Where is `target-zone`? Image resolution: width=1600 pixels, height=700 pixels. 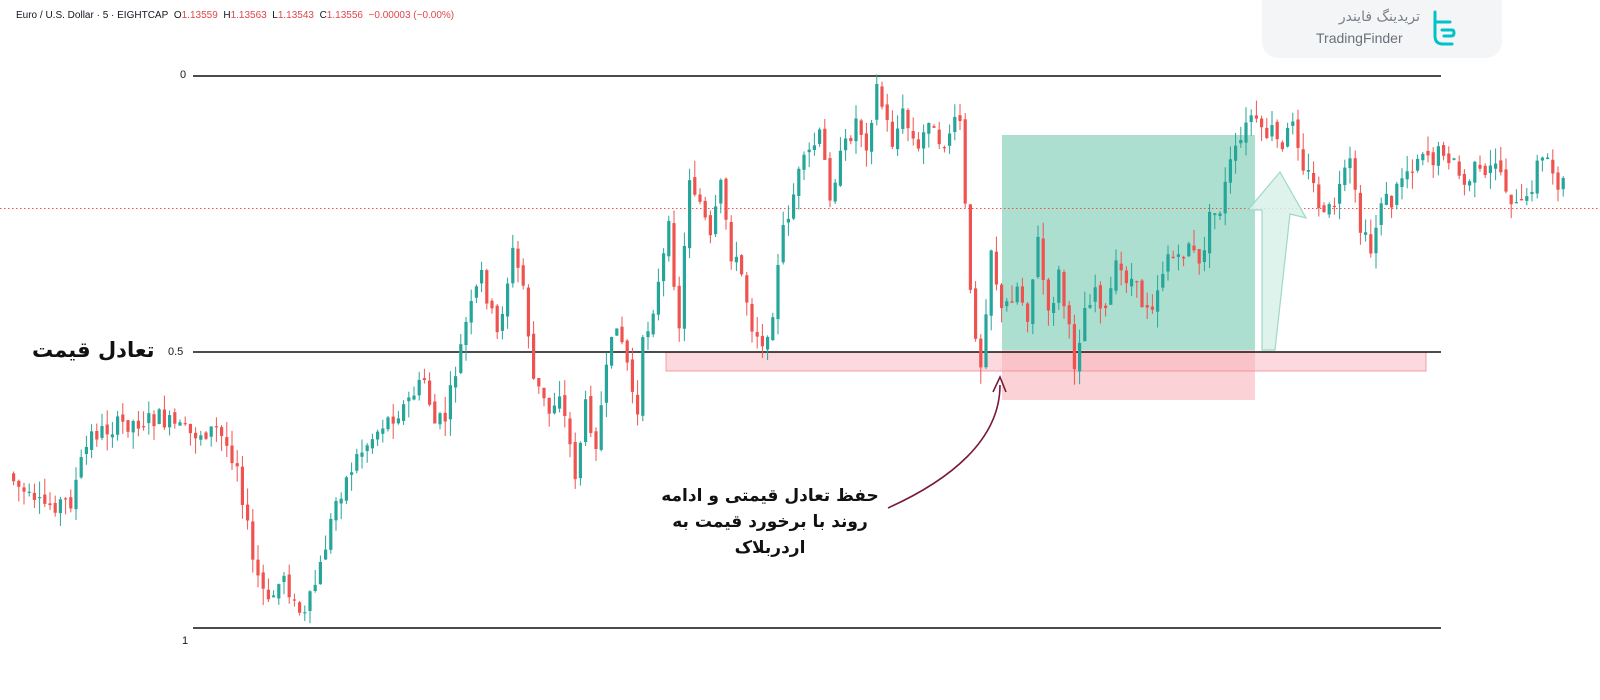 target-zone is located at coordinates (1128, 242).